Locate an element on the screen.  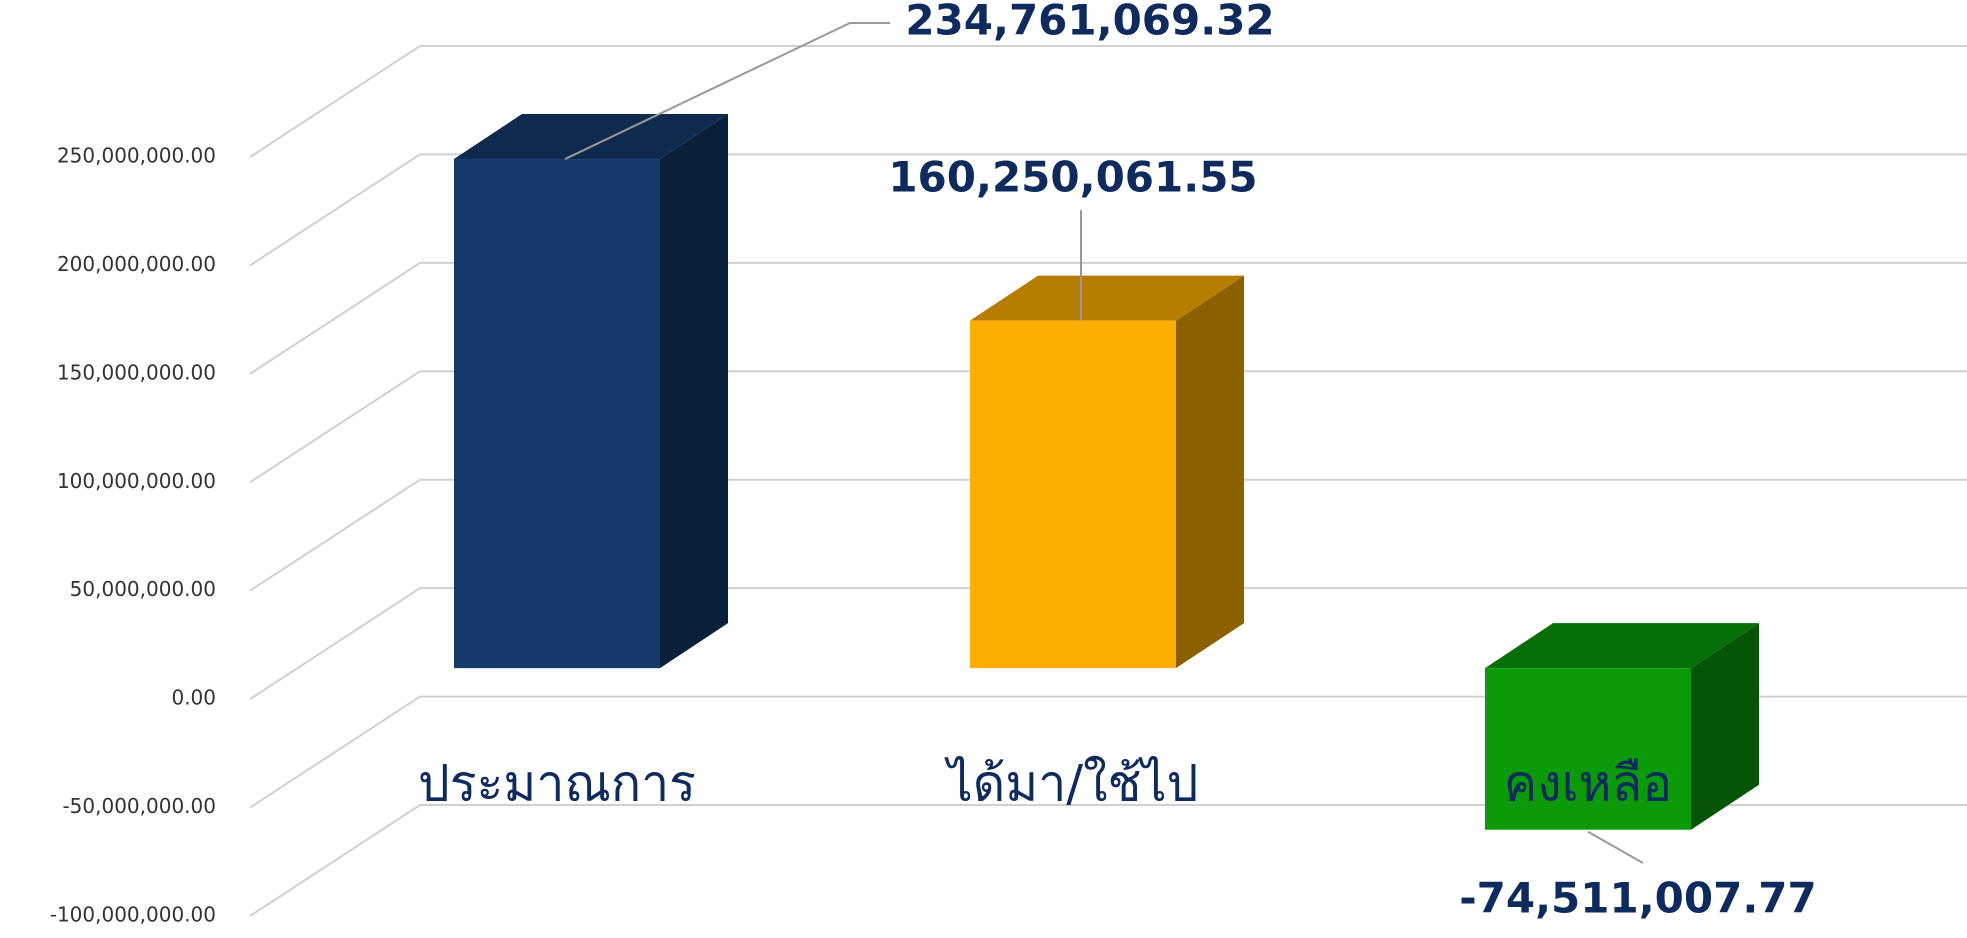
y-tick-label: -100,000,000.00 is located at coordinates (133, 915).